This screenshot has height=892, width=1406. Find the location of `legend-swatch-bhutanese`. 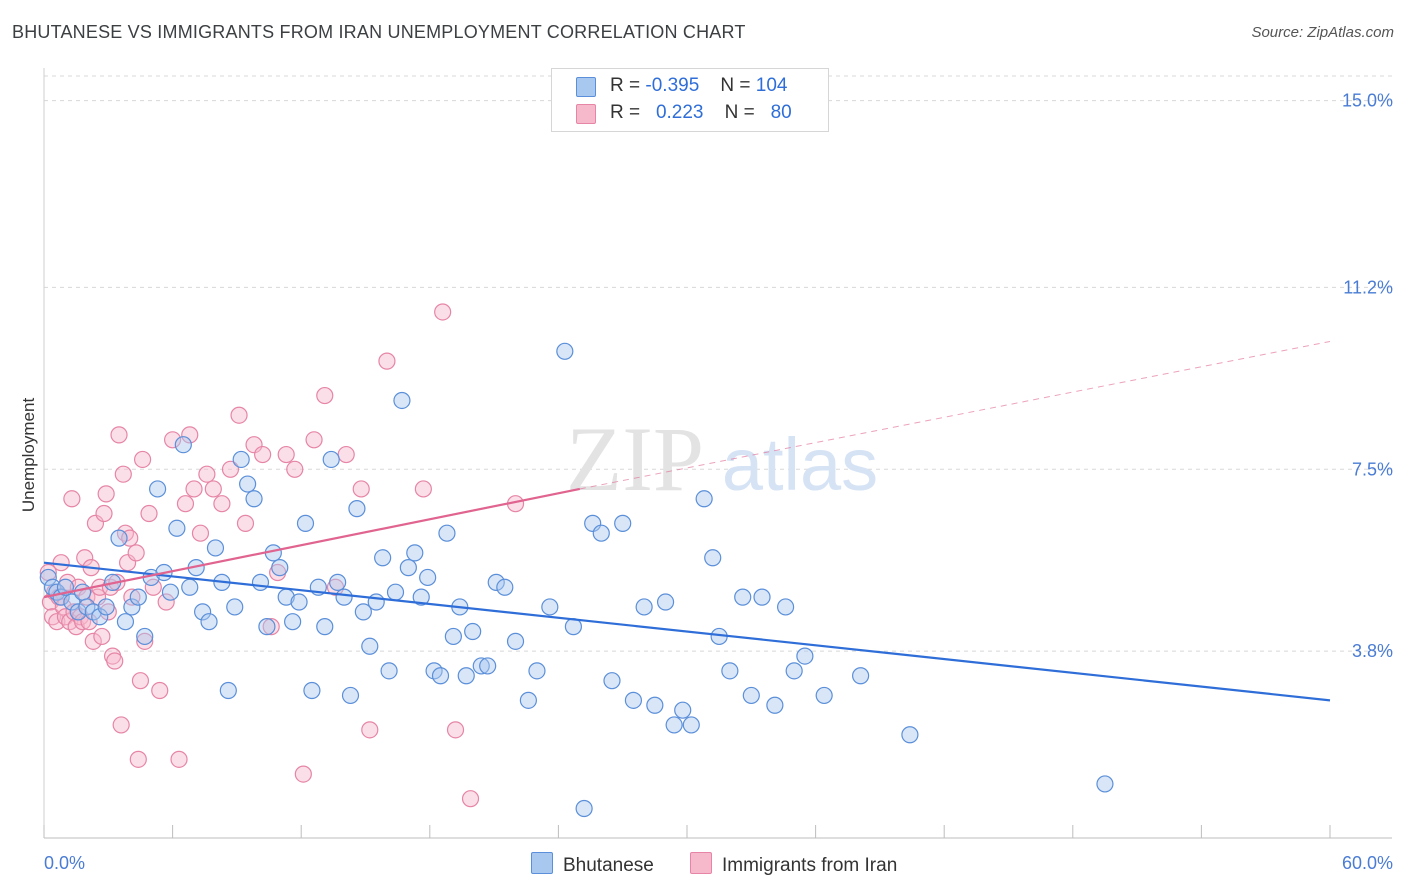

legend-swatch-bhutanese is located at coordinates (586, 87).